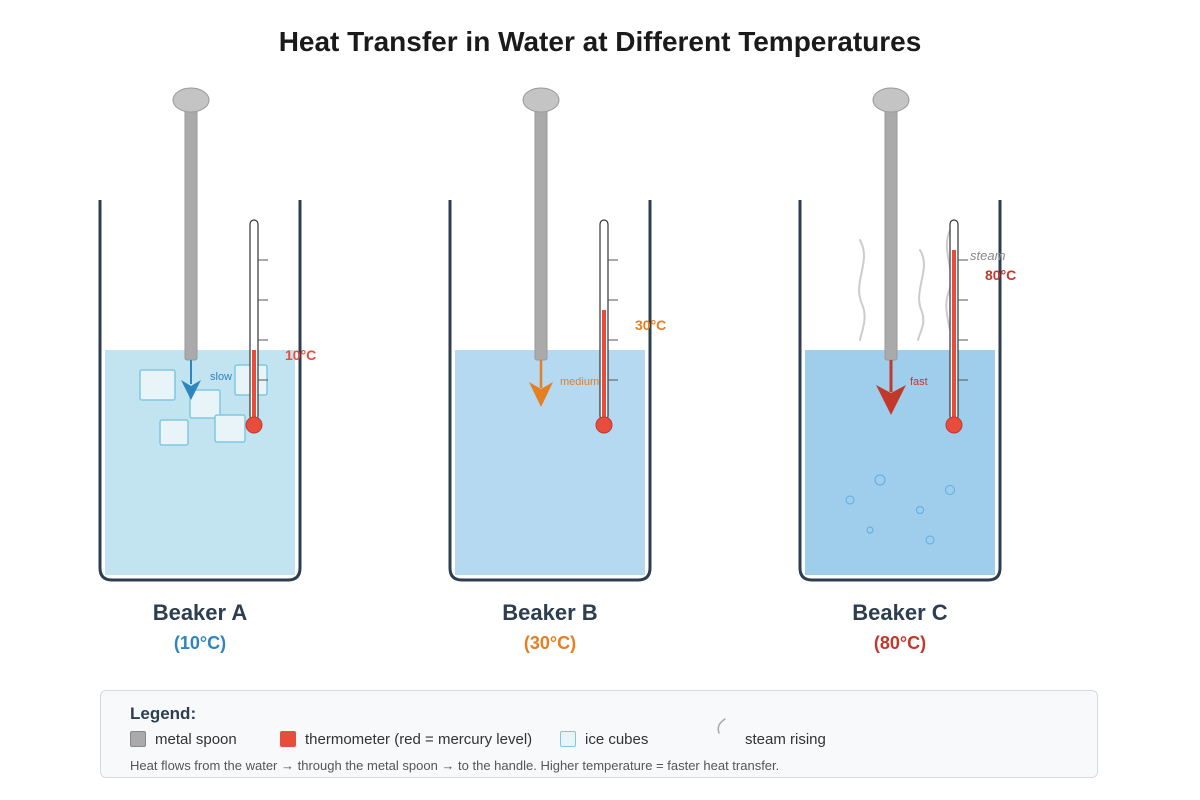  I want to click on legend-item-thermometer: thermometer (red = mercury level), so click(406, 739).